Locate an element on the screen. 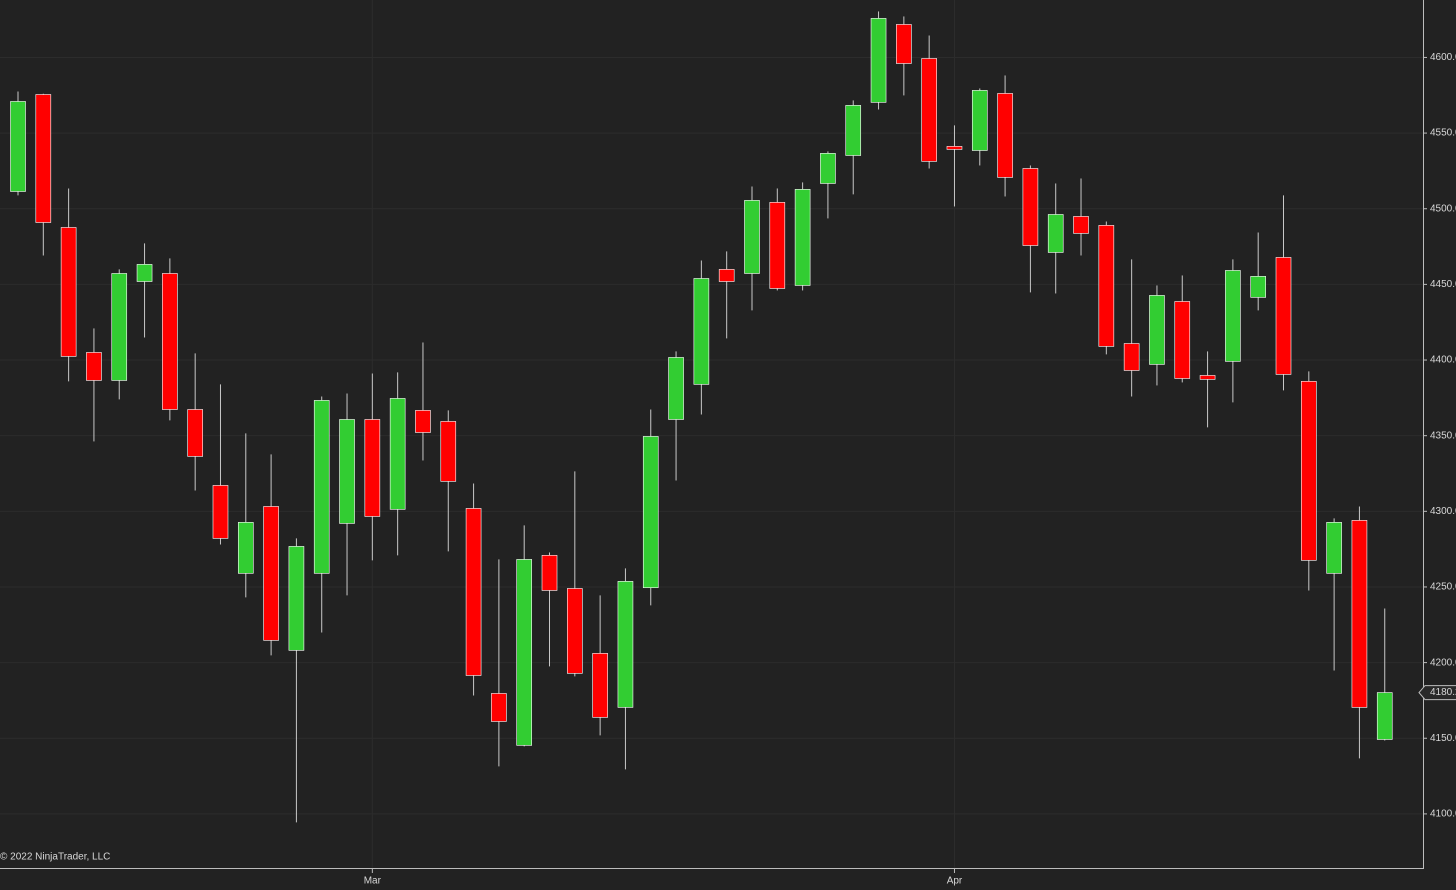 The image size is (1456, 890). y-tick-label: 4350.0 is located at coordinates (1443, 435).